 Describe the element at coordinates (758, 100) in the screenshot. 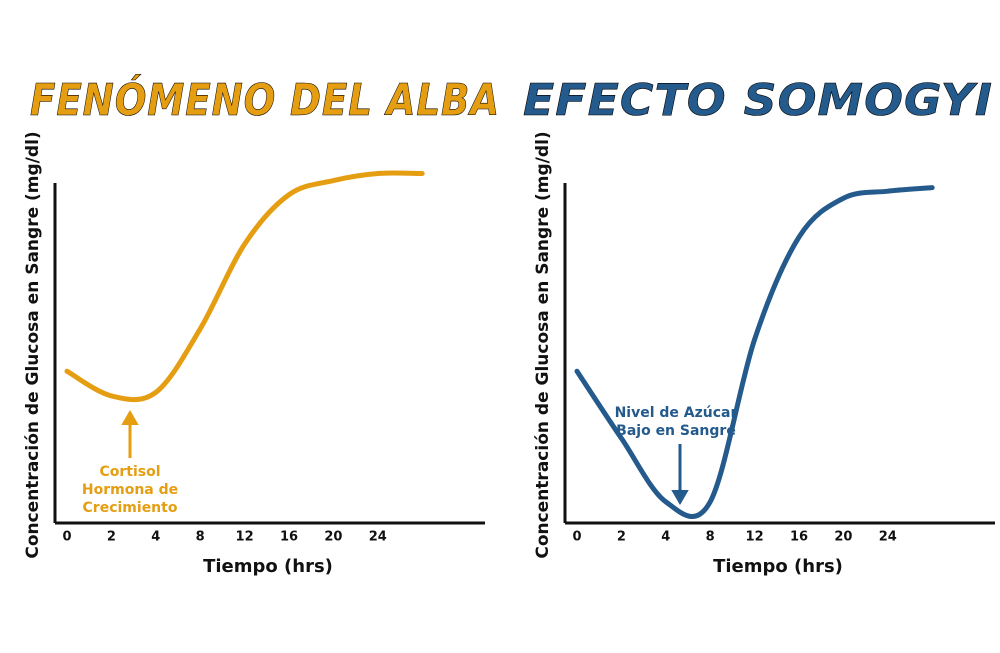

I see `chart-title: EFECTO SOMOGYI` at that location.